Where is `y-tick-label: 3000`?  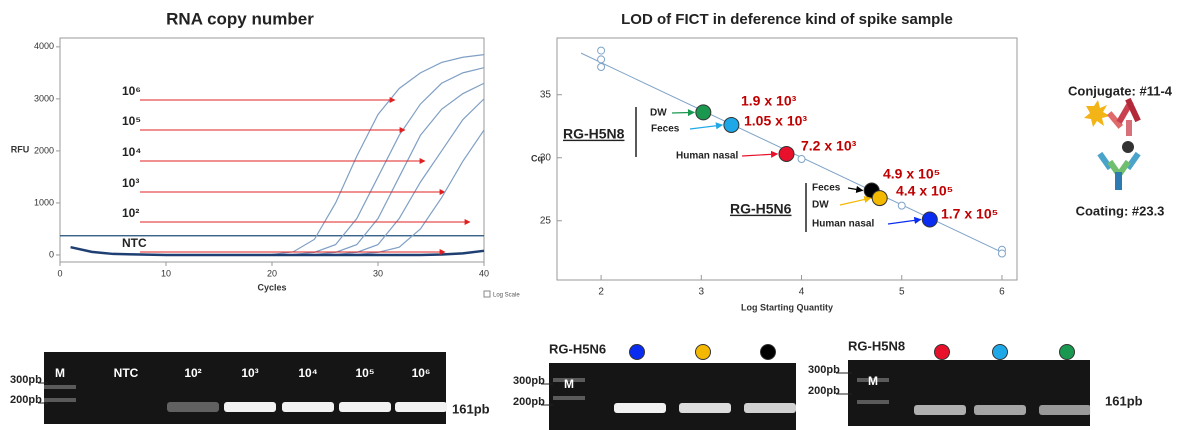 y-tick-label: 3000 is located at coordinates (44, 98).